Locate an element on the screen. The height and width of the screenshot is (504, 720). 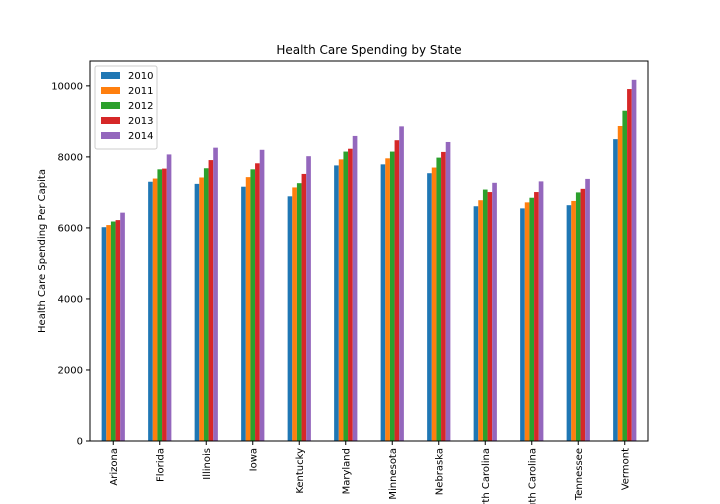
x-tick-label: Tennessee is located at coordinates (579, 474).